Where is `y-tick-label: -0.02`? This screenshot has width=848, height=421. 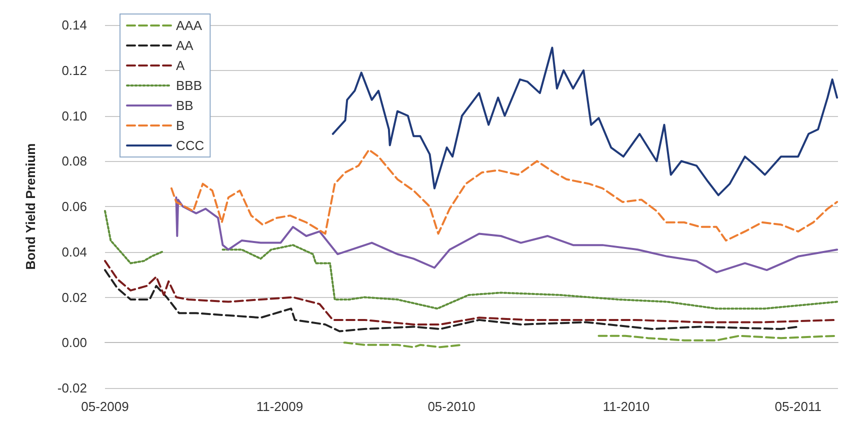
y-tick-label: -0.02 is located at coordinates (72, 388).